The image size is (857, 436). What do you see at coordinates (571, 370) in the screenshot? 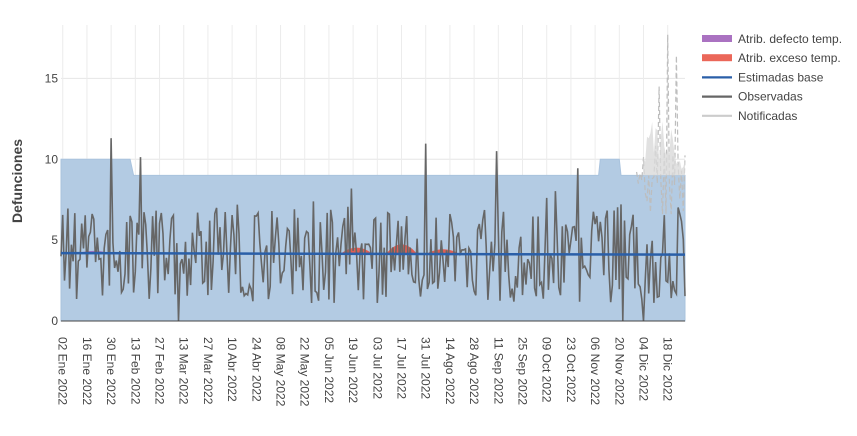
I see `x-tick-label: 23 Oct 2022` at bounding box center [571, 370].